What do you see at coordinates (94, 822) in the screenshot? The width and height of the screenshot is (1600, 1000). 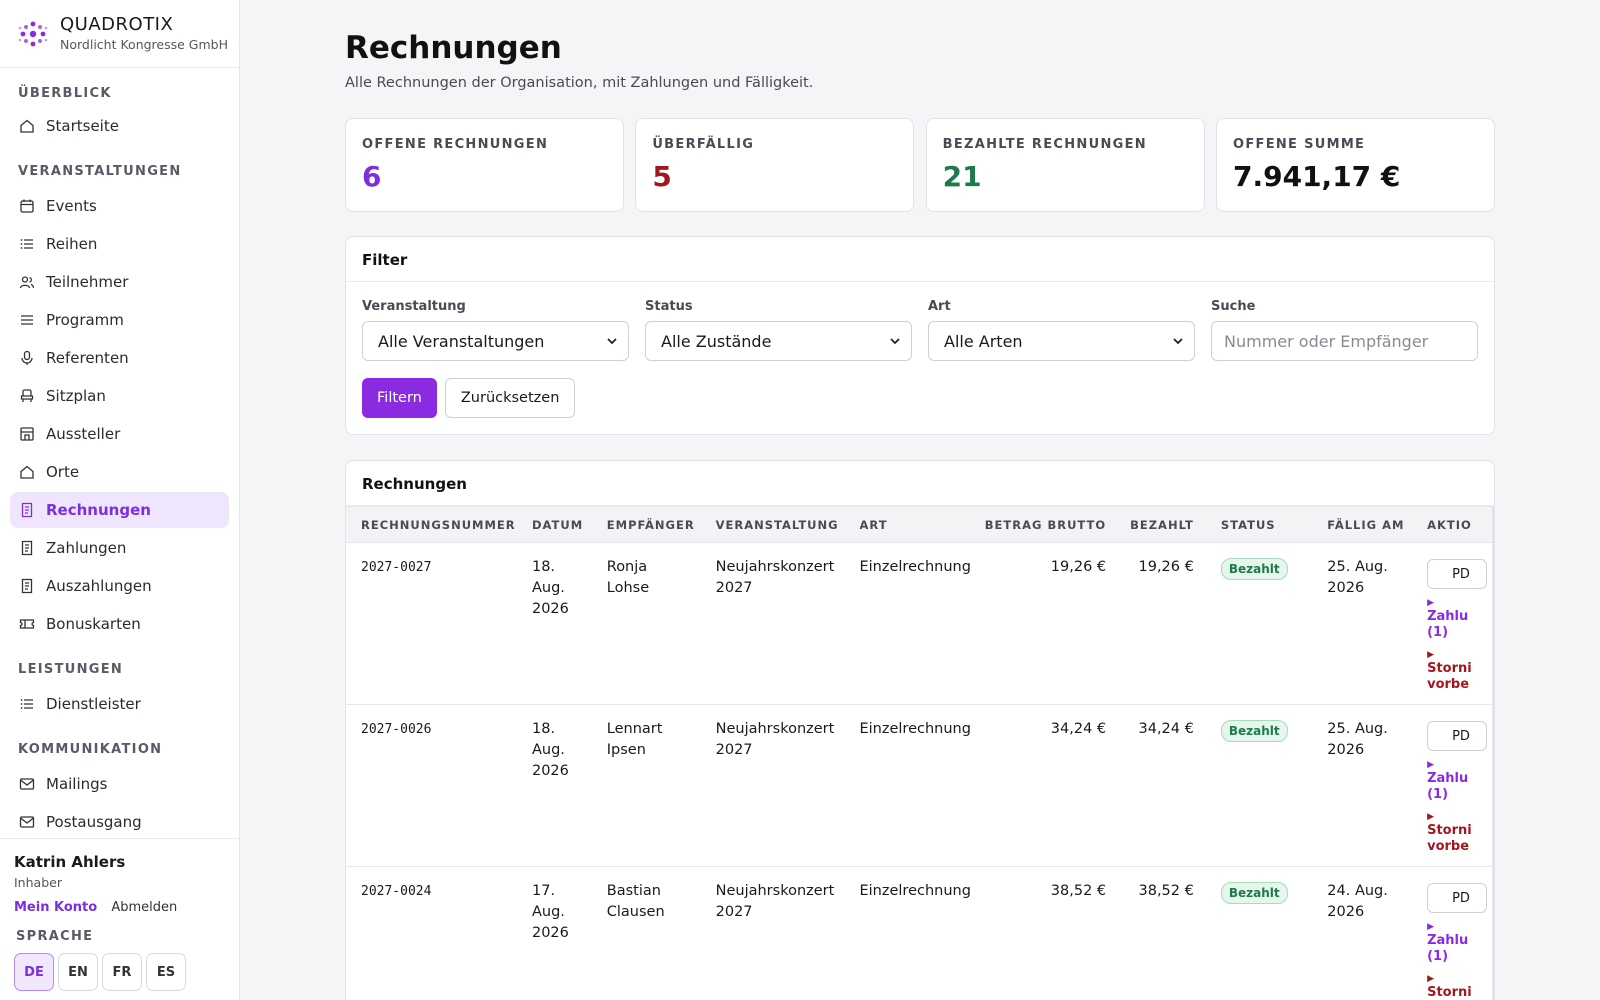 I see `sidebar-item-label: Postausgang` at bounding box center [94, 822].